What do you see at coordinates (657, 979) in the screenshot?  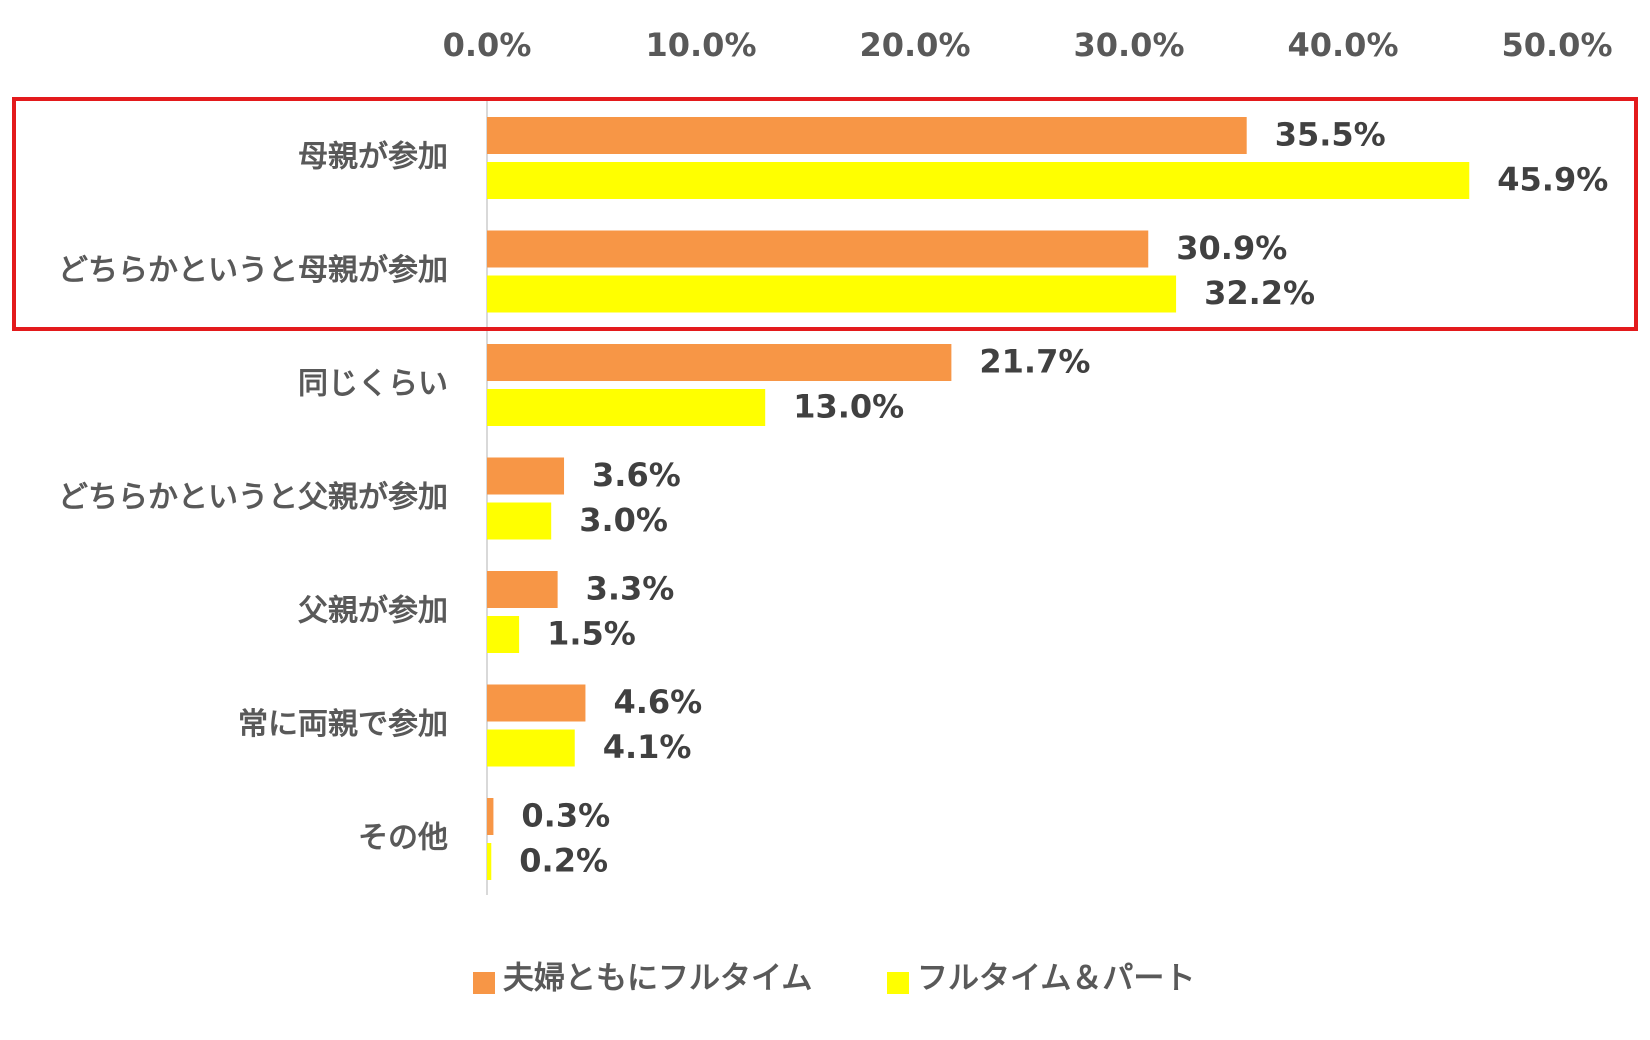 I see `legend-label-full-time: 夫婦ともにフルタイム` at bounding box center [657, 979].